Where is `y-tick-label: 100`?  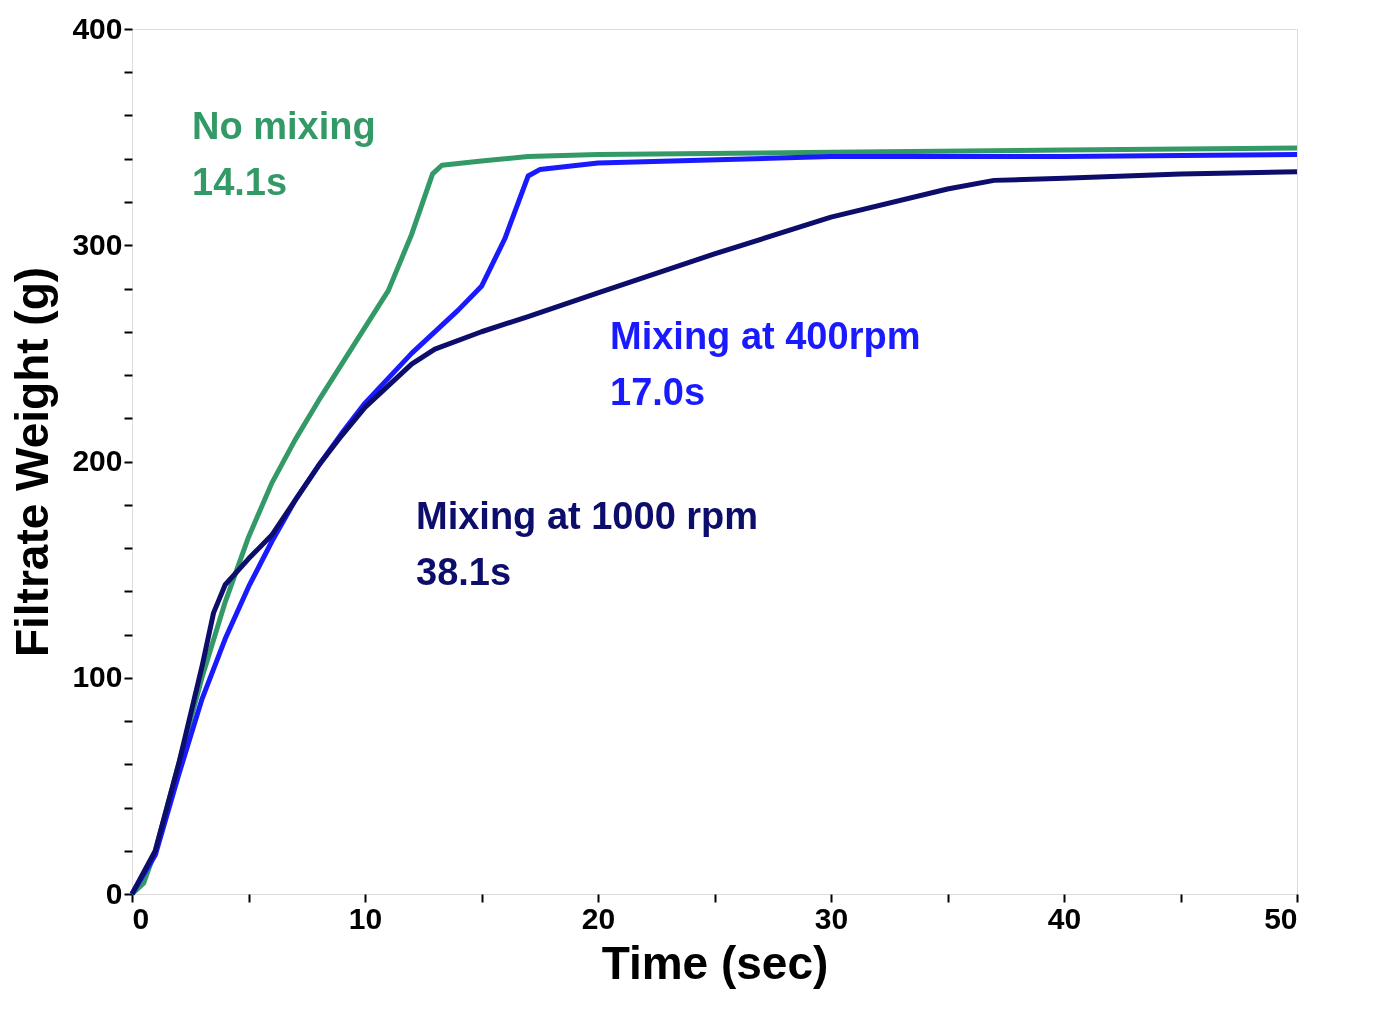
y-tick-label: 100 is located at coordinates (97, 677).